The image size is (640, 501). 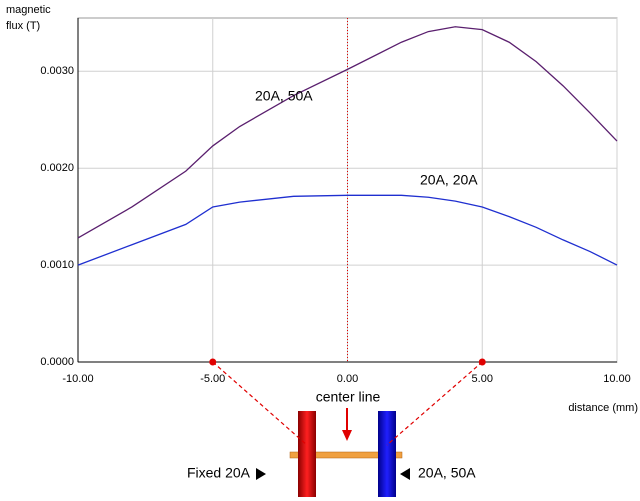 I want to click on x-tick-label: 5.00, so click(x=482, y=379).